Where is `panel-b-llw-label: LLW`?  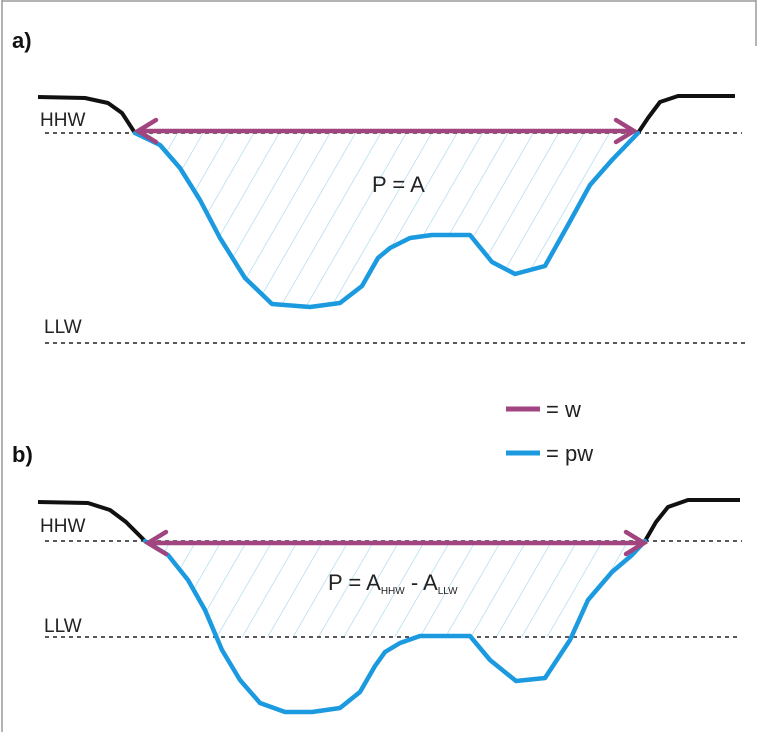
panel-b-llw-label: LLW is located at coordinates (63, 626).